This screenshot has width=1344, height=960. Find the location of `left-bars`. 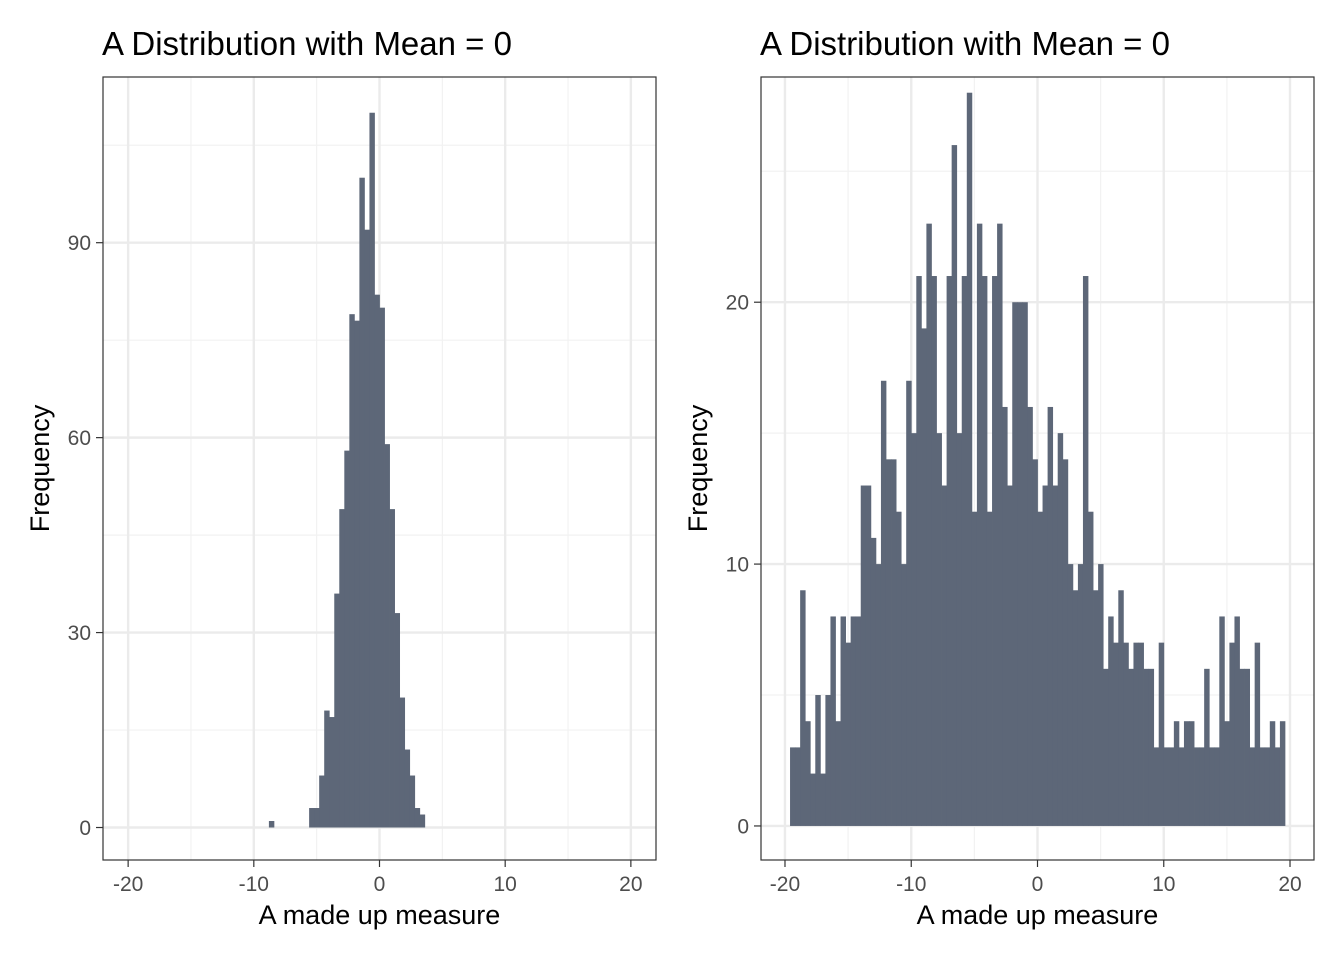

left-bars is located at coordinates (347, 470).